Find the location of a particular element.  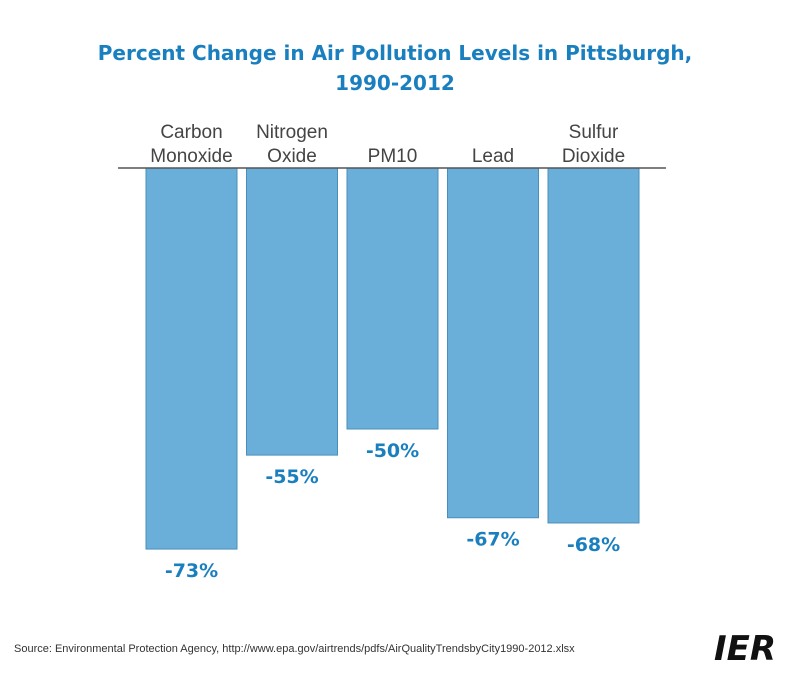

chart-subtitle: 1990-2012 is located at coordinates (395, 83).